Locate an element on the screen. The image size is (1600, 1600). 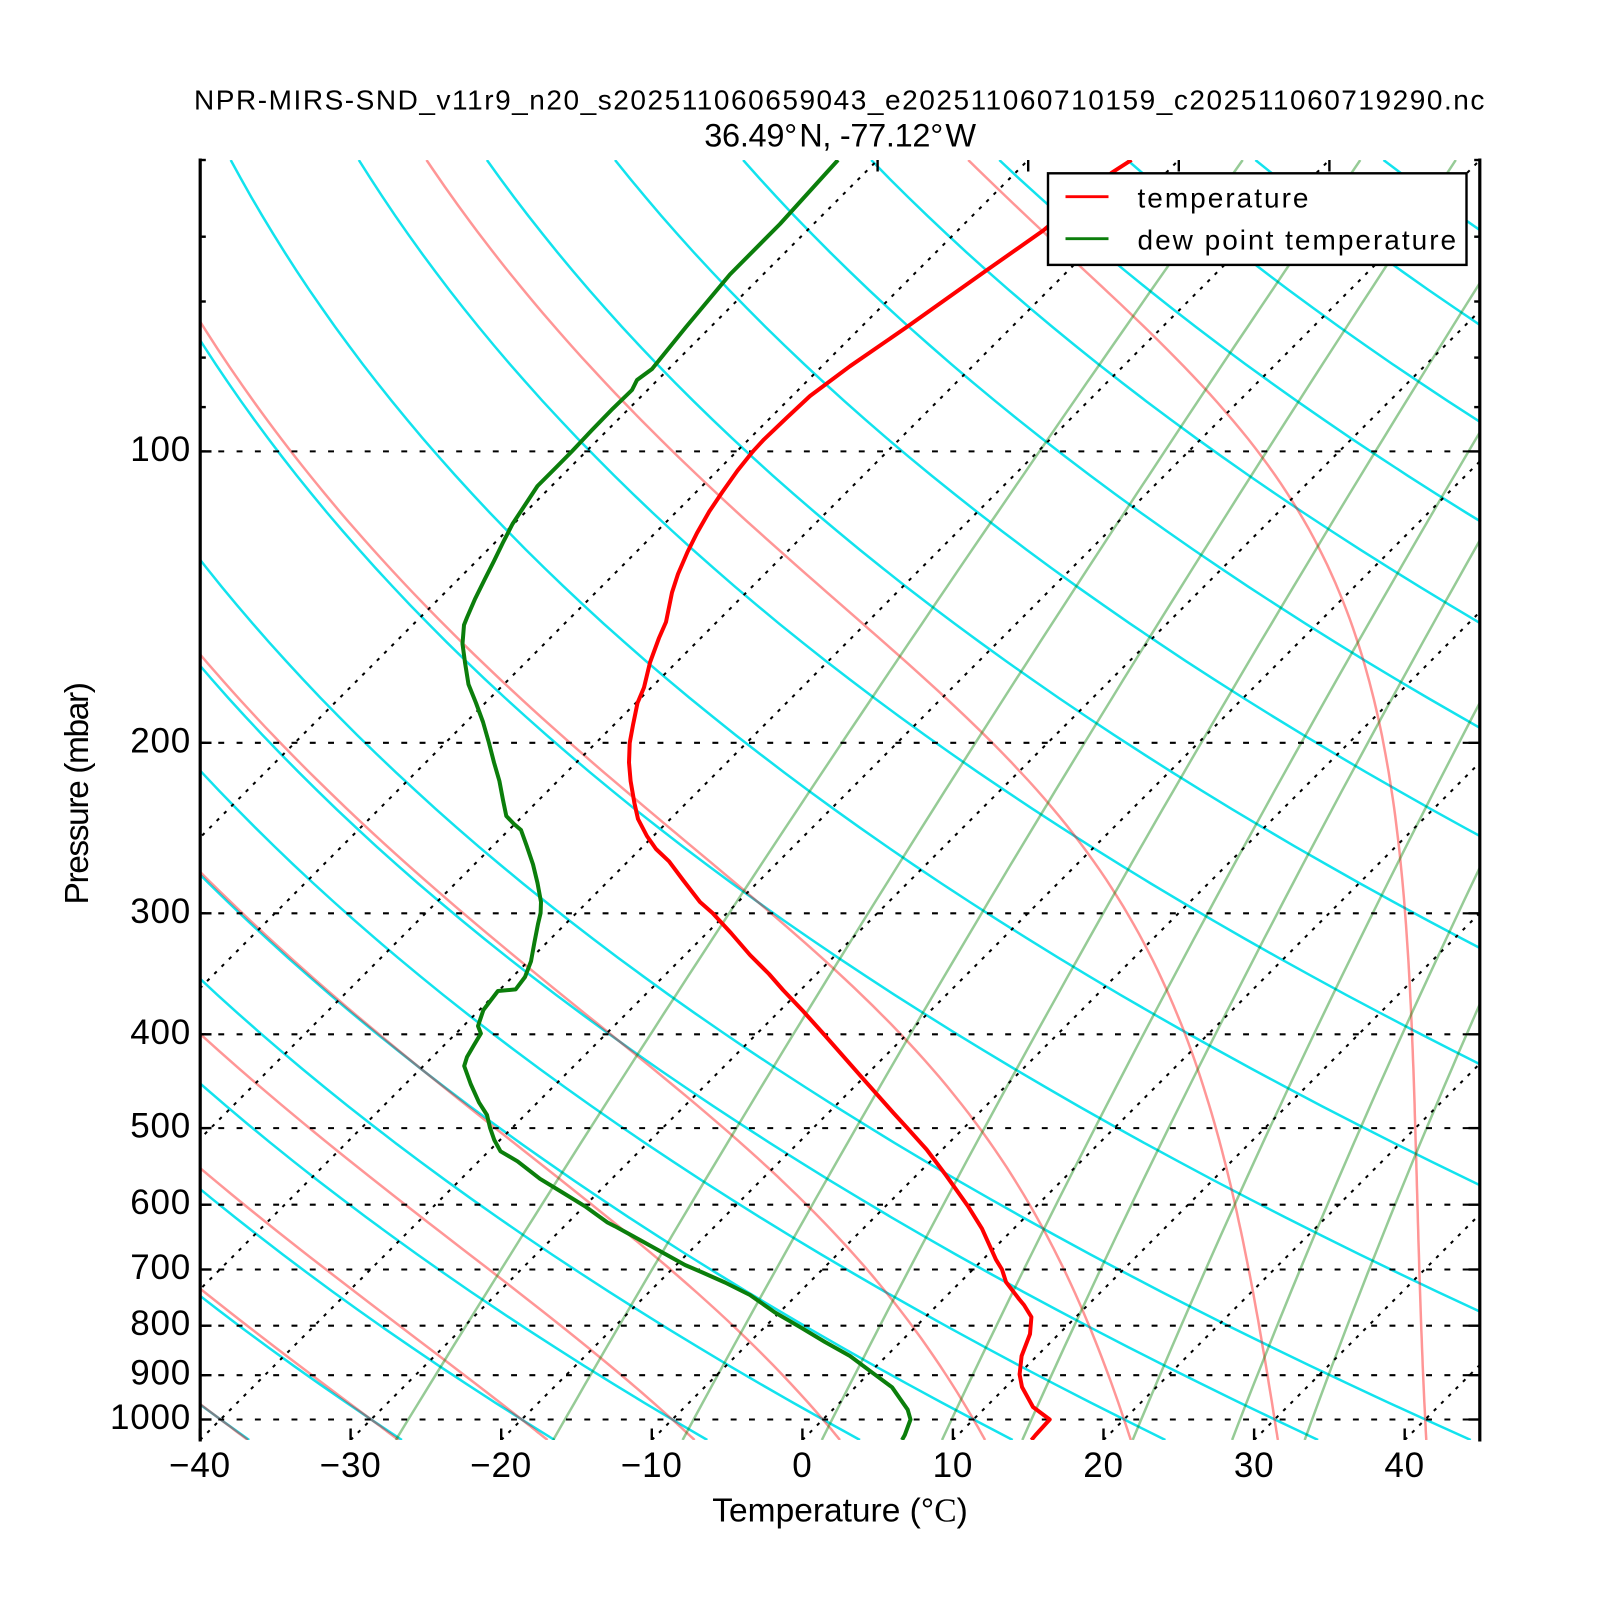
svg-text: 900 is located at coordinates (160, 1373).